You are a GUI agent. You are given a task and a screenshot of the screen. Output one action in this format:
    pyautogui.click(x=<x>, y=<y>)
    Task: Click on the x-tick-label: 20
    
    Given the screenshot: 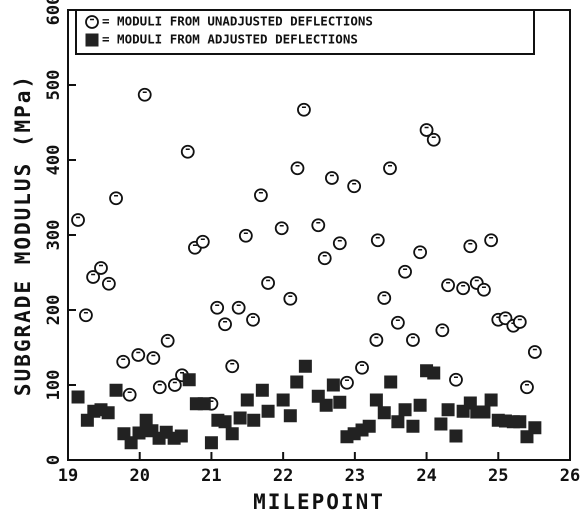 What is the action you would take?
    pyautogui.click(x=139, y=476)
    